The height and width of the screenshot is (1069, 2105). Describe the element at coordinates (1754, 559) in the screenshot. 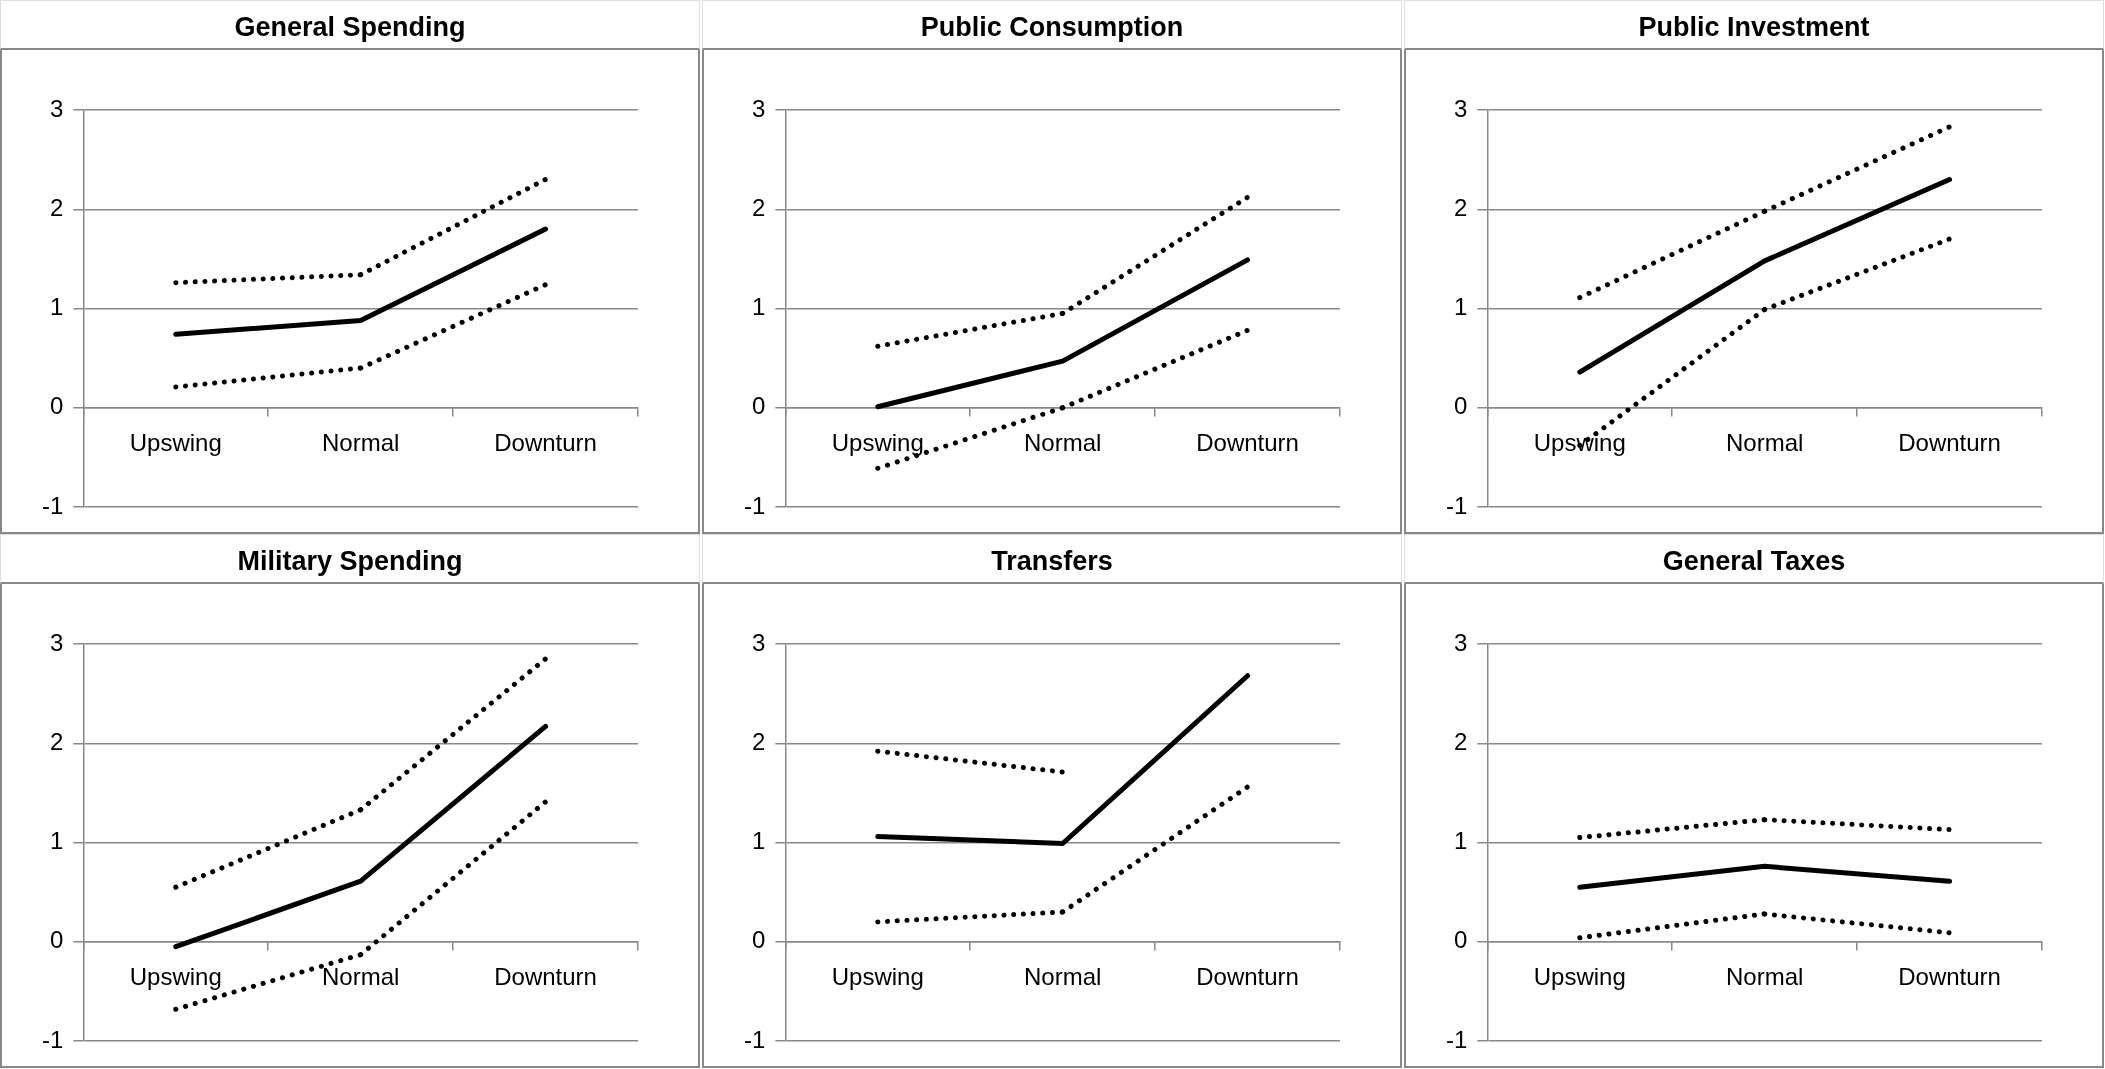

I see `chart-title: General Taxes` at that location.